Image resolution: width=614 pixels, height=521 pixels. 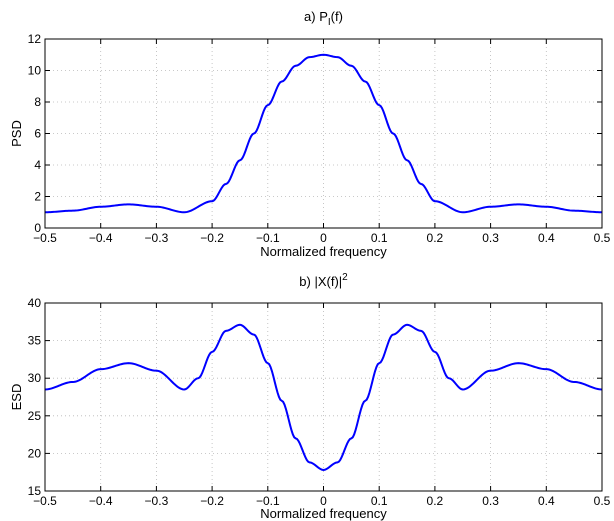 What do you see at coordinates (35, 39) in the screenshot?
I see `y-tick-label: 12` at bounding box center [35, 39].